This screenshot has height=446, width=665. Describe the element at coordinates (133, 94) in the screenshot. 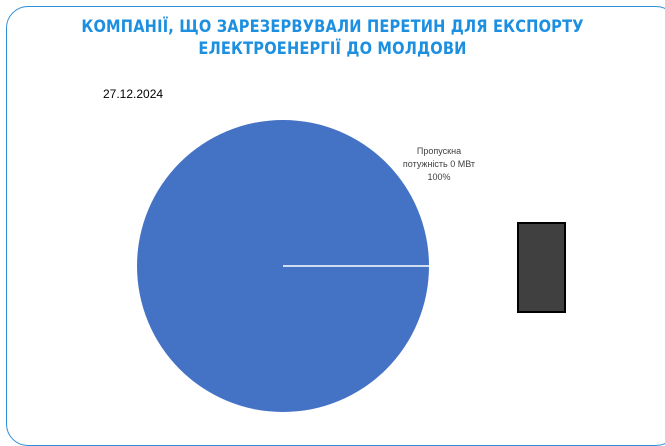

I see `chart-date: 27.12.2024` at that location.